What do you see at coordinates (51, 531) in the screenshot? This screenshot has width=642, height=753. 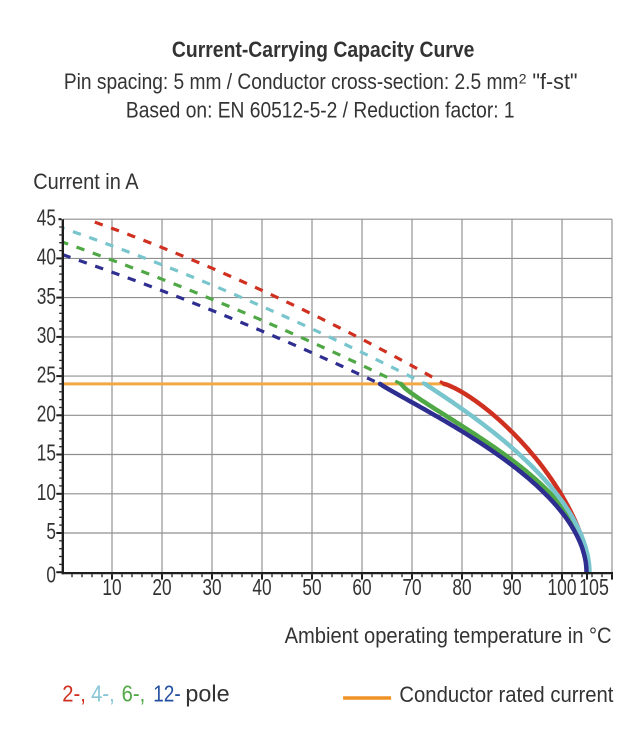 I see `svg-text: 5` at bounding box center [51, 531].